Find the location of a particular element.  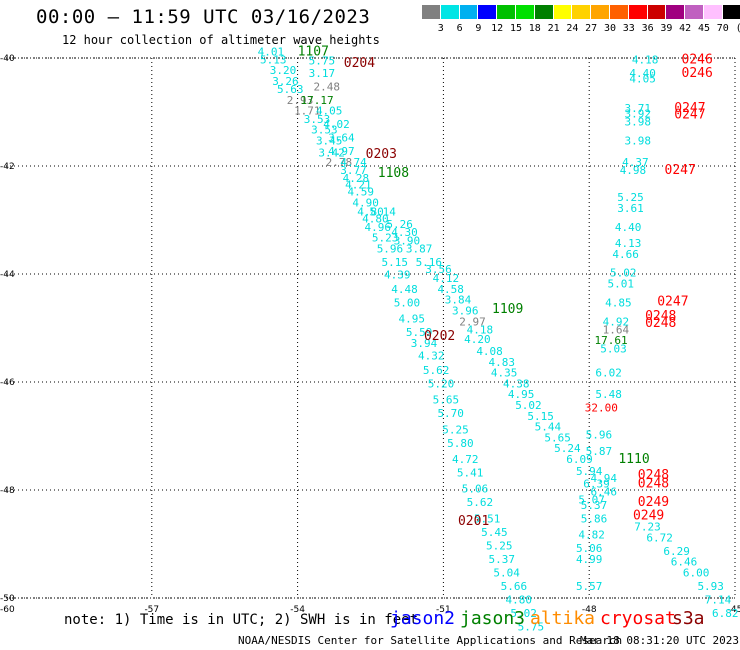

colorbar-label: 45 is located at coordinates (704, 28).